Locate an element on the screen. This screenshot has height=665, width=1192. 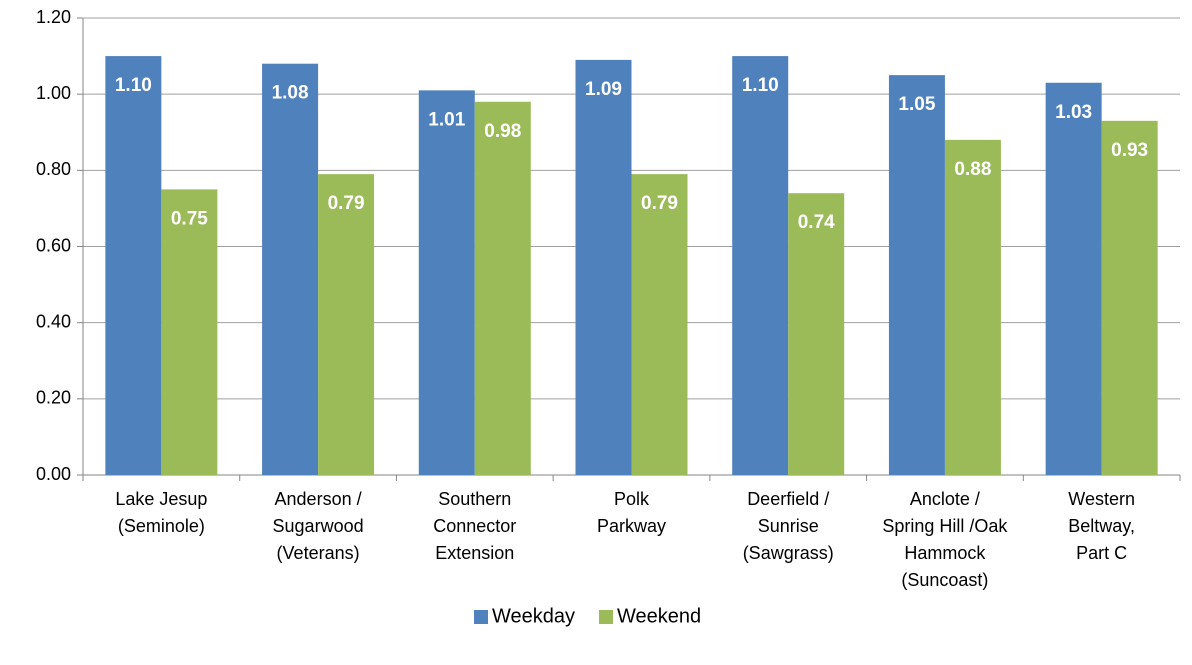
x-tick-label-line: Extension is located at coordinates (474, 553).